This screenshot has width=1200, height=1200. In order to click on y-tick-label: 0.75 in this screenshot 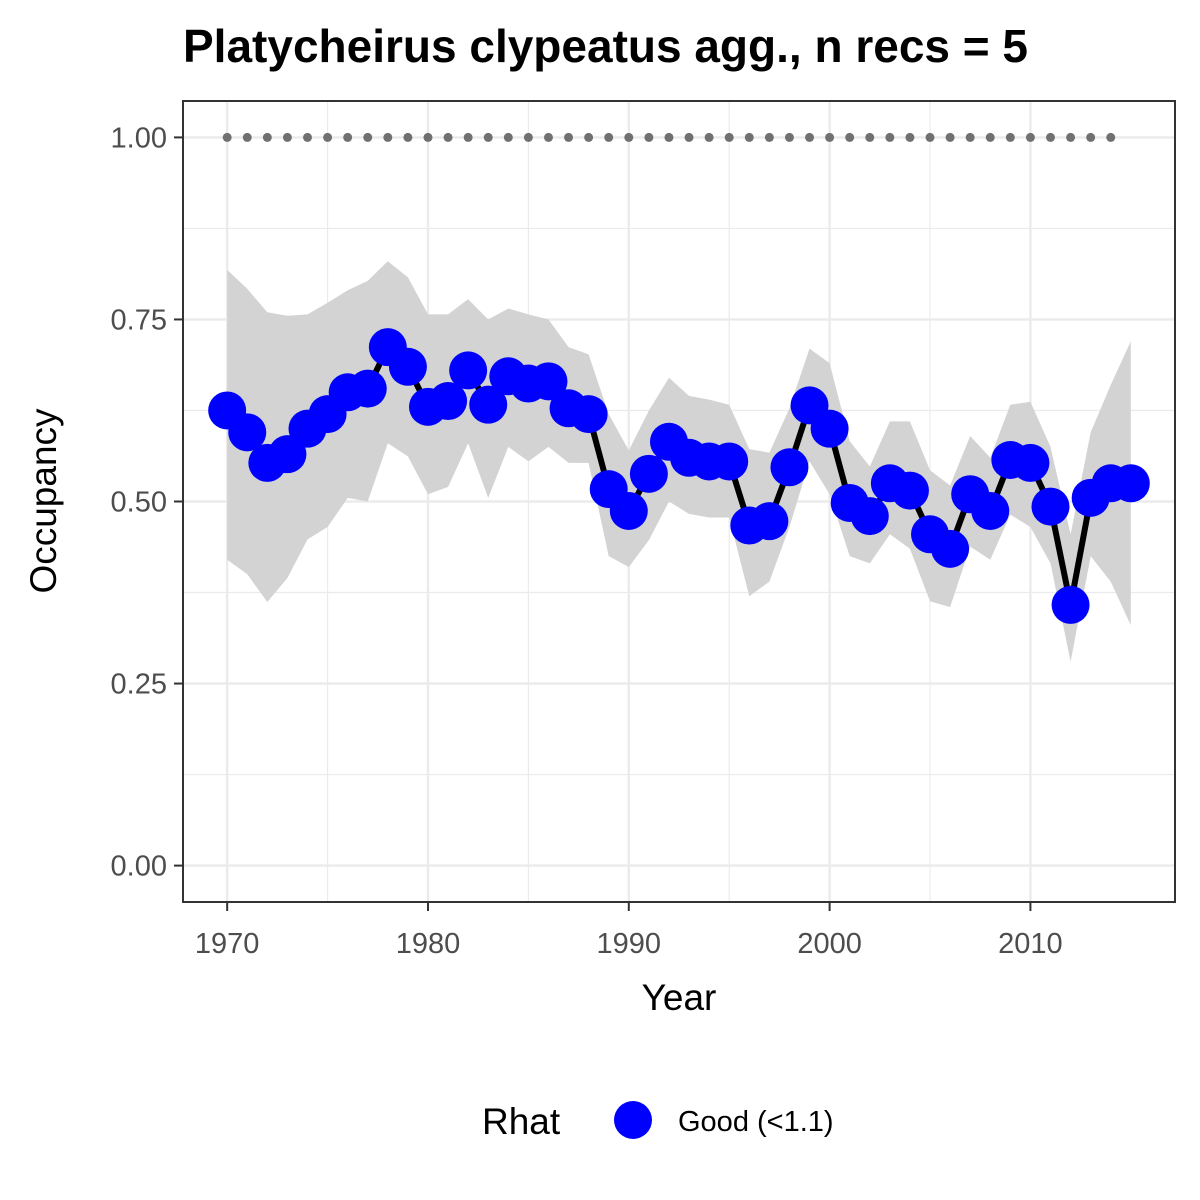, I will do `click(139, 320)`.